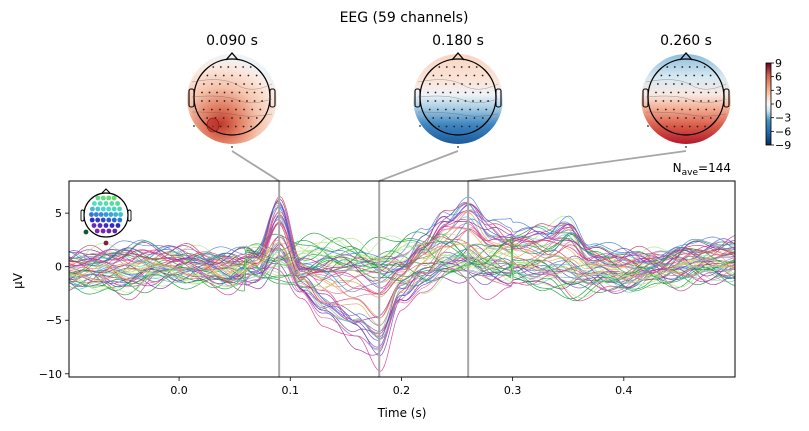 The height and width of the screenshot is (431, 809). Describe the element at coordinates (768, 104) in the screenshot. I see `colorbar-gradient` at that location.